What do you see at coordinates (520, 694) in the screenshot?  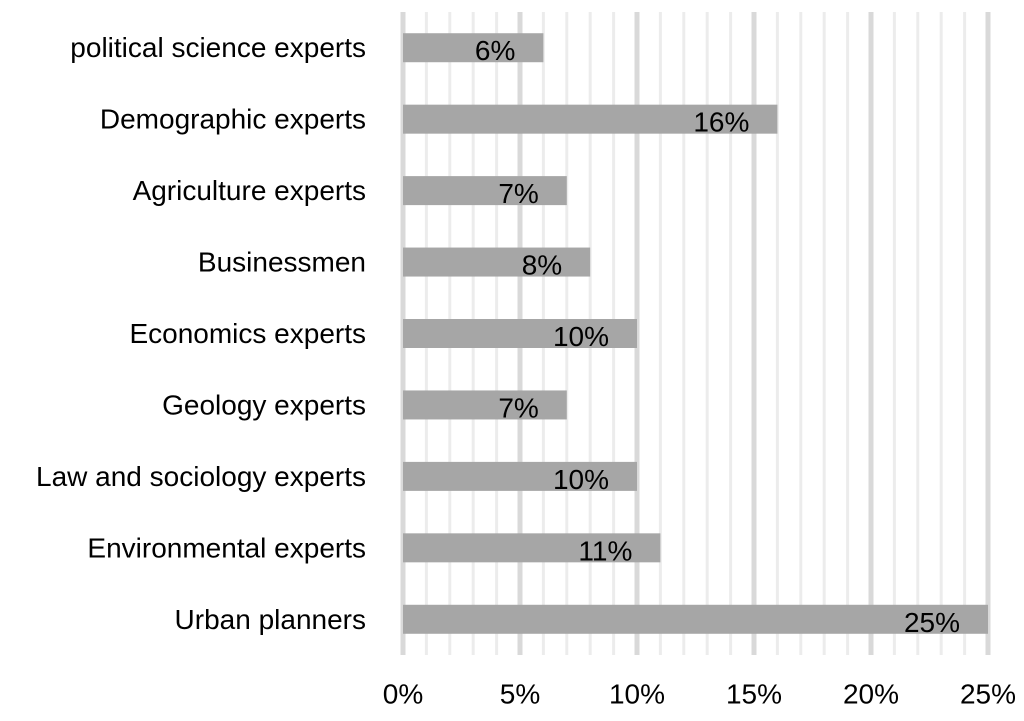 I see `x-tick-label: 5%` at bounding box center [520, 694].